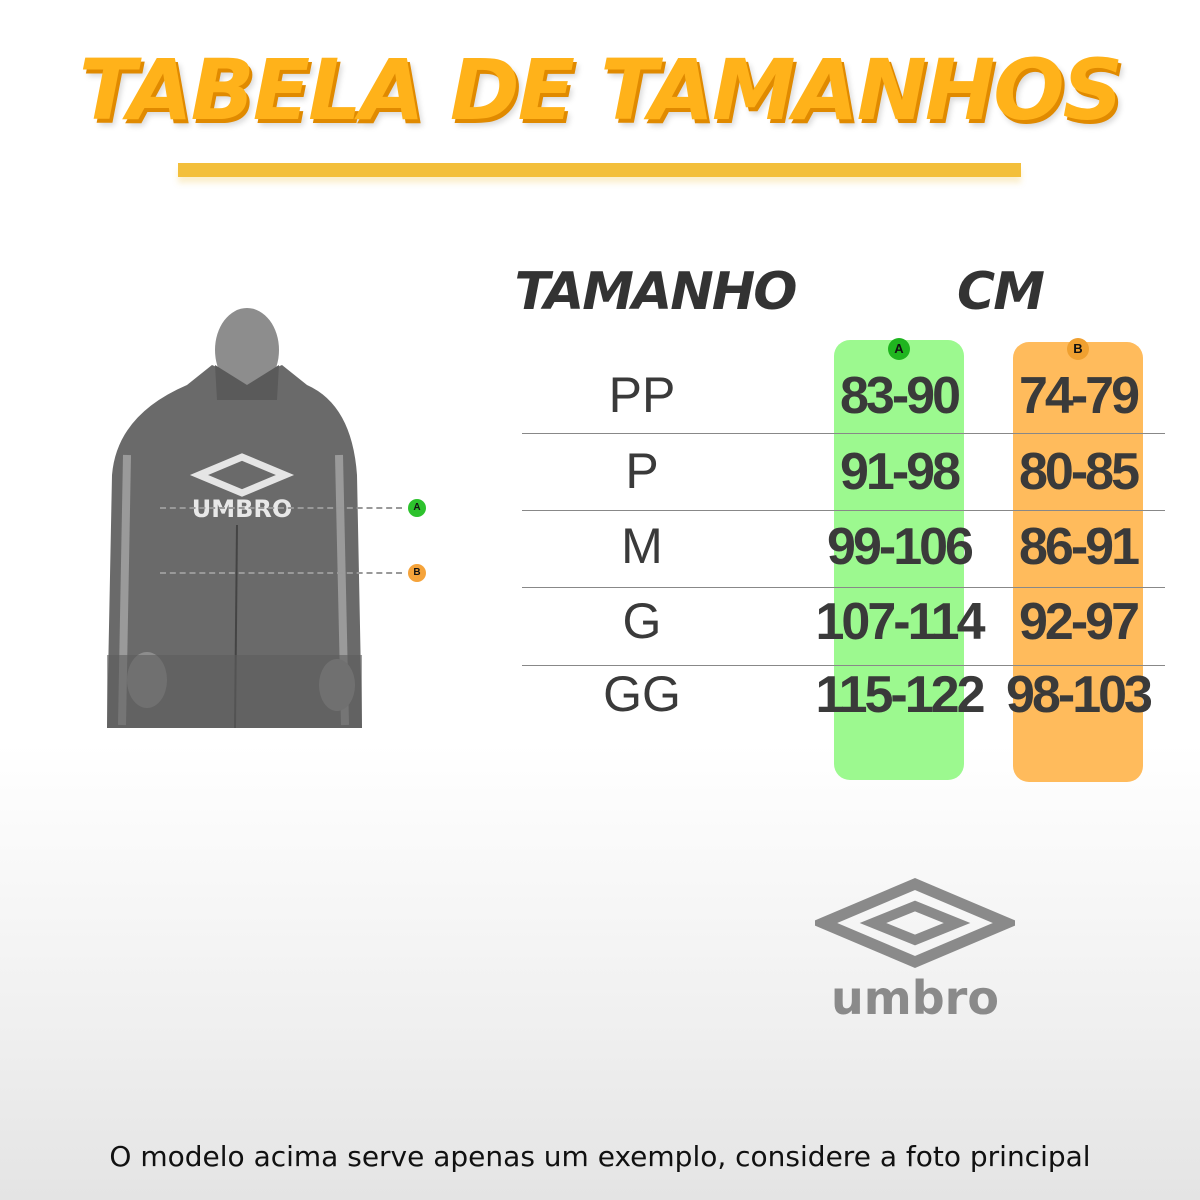  What do you see at coordinates (1079, 695) in the screenshot?
I see `measure-b-cell: 98-103` at bounding box center [1079, 695].